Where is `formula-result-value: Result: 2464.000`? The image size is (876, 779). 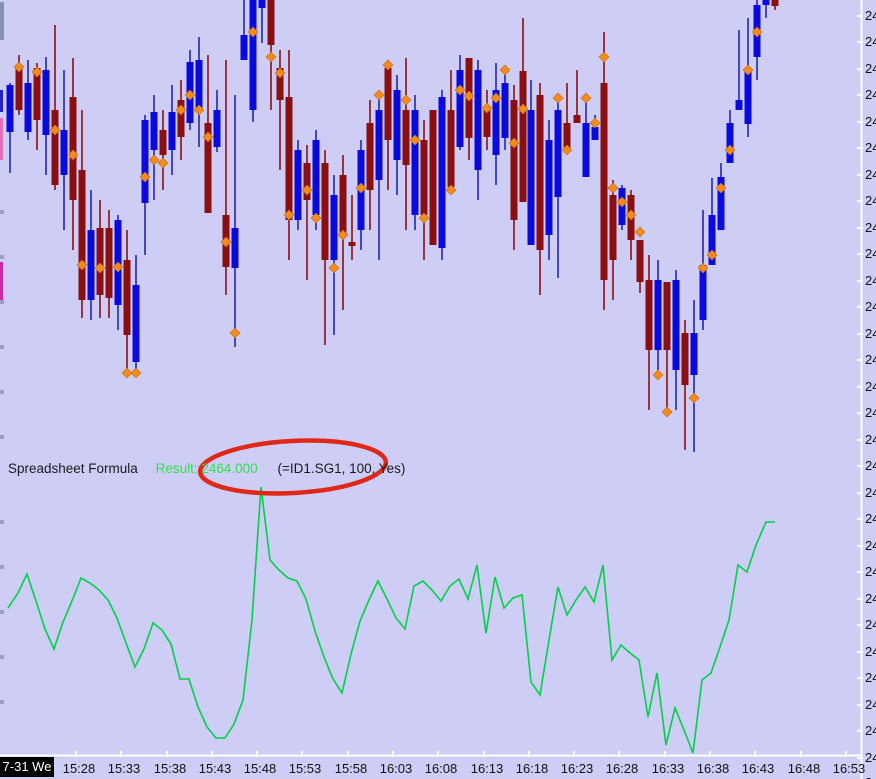
formula-result-value: Result: 2464.000 is located at coordinates (206, 468).